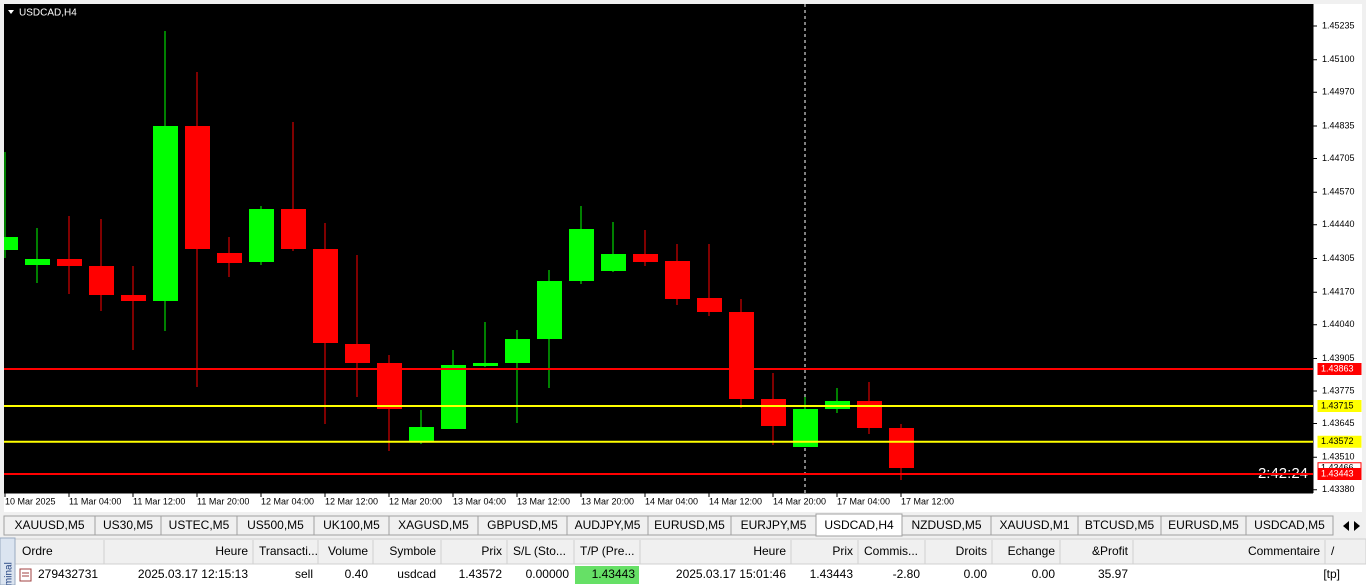 Image resolution: width=1366 pixels, height=585 pixels. What do you see at coordinates (433, 525) in the screenshot?
I see `tab-label: XAGUSD,M5` at bounding box center [433, 525].